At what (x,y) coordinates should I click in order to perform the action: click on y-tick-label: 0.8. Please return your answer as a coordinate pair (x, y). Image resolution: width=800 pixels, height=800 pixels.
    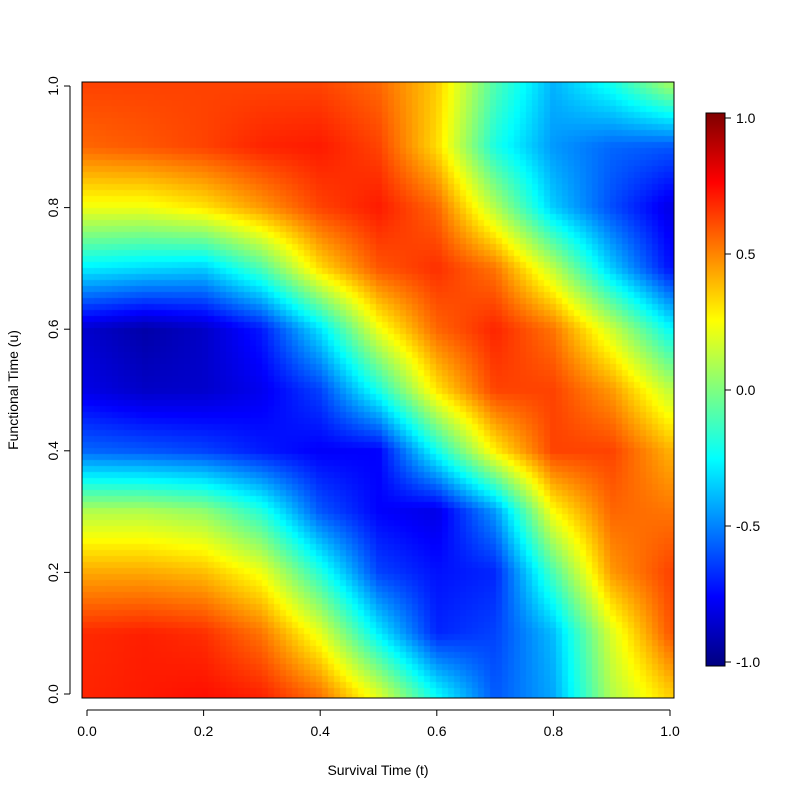
    Looking at the image, I should click on (53, 208).